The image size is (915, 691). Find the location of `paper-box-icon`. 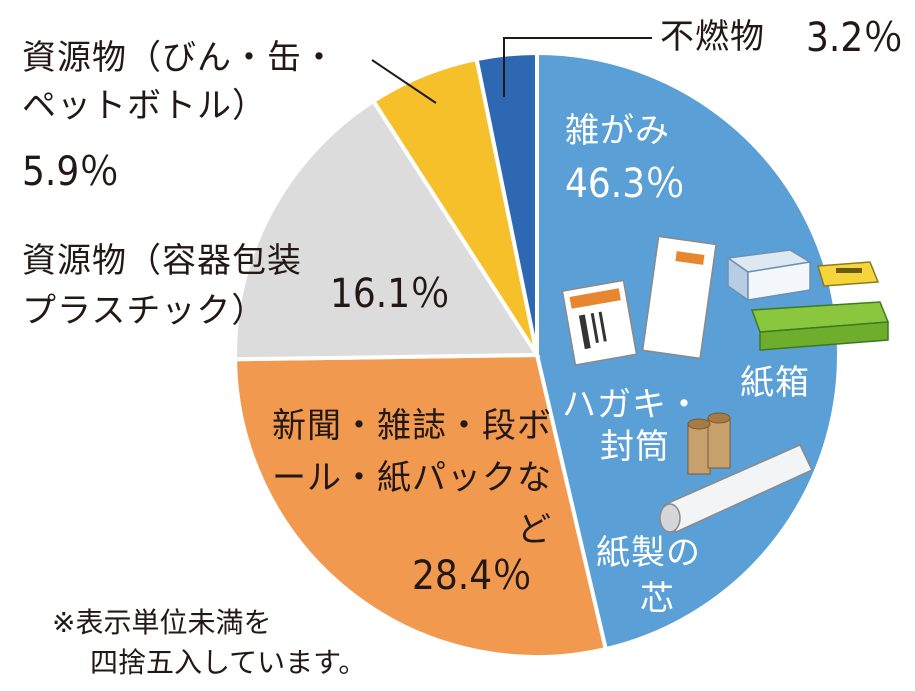

paper-box-icon is located at coordinates (807, 300).